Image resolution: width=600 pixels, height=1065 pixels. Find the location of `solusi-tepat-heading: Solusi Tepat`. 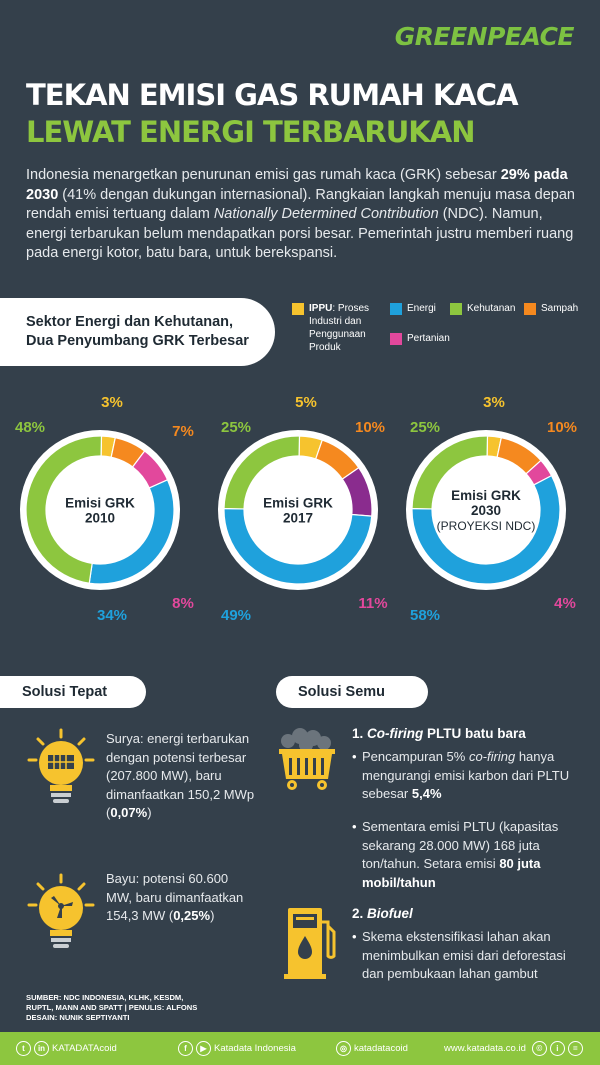

solusi-tepat-heading: Solusi Tepat is located at coordinates (73, 692).